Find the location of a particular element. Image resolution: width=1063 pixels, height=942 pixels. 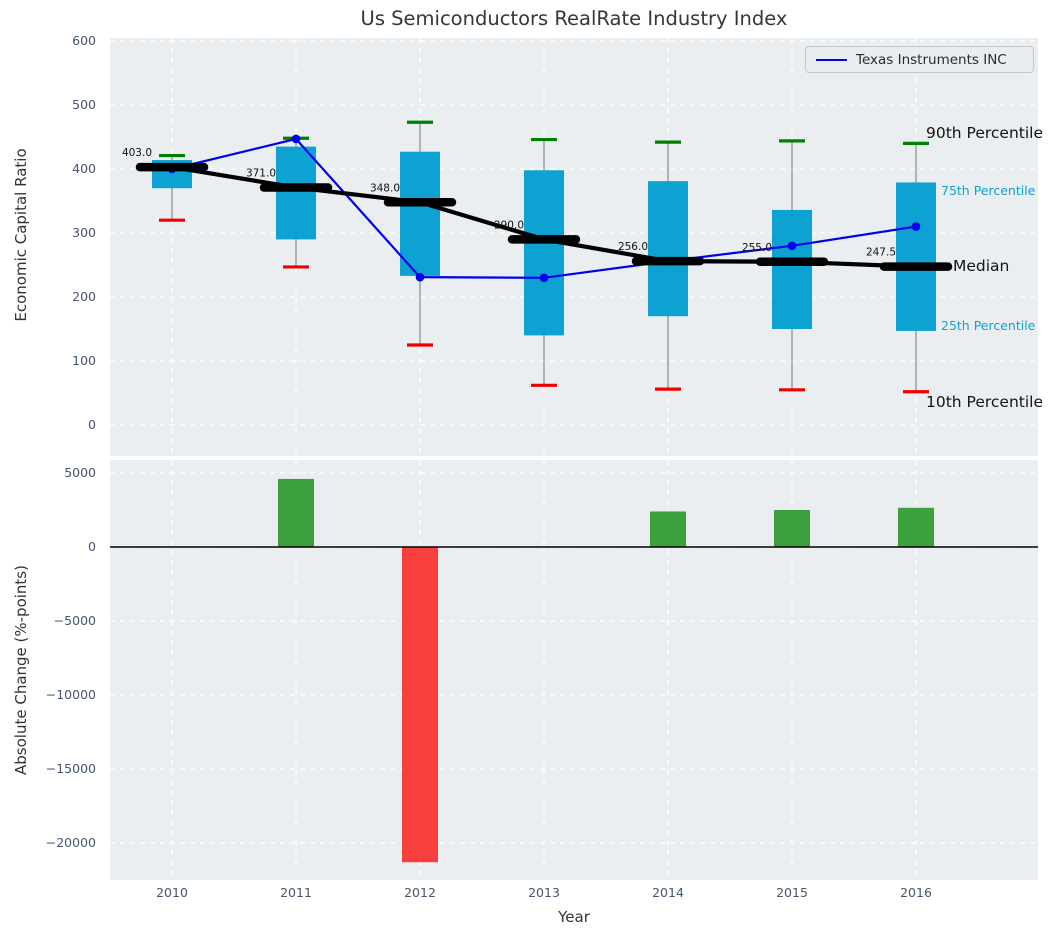

company-point-2013 is located at coordinates (544, 278).